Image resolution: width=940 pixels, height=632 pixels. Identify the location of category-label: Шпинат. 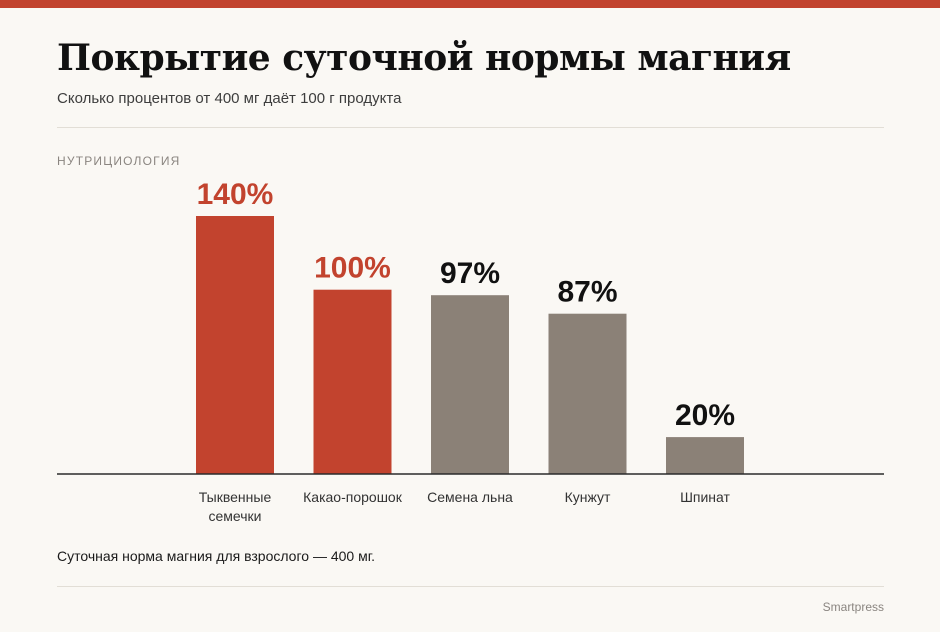
(705, 497).